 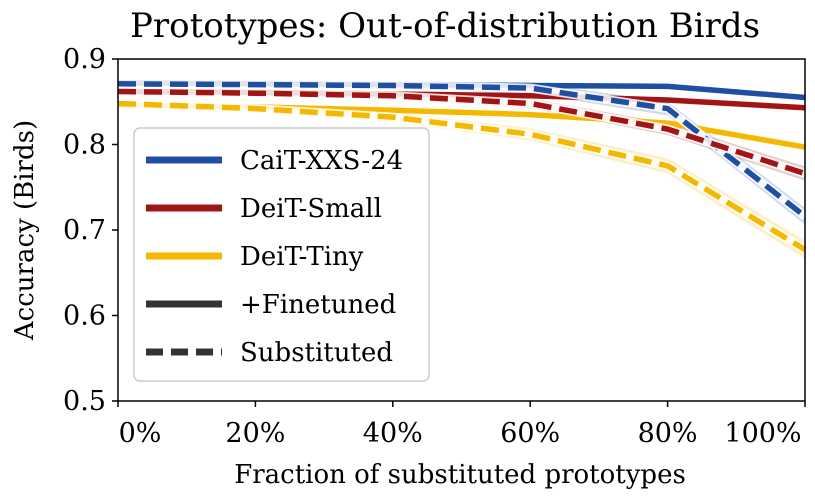 What do you see at coordinates (311, 209) in the screenshot?
I see `legend-label: DeiT-Small` at bounding box center [311, 209].